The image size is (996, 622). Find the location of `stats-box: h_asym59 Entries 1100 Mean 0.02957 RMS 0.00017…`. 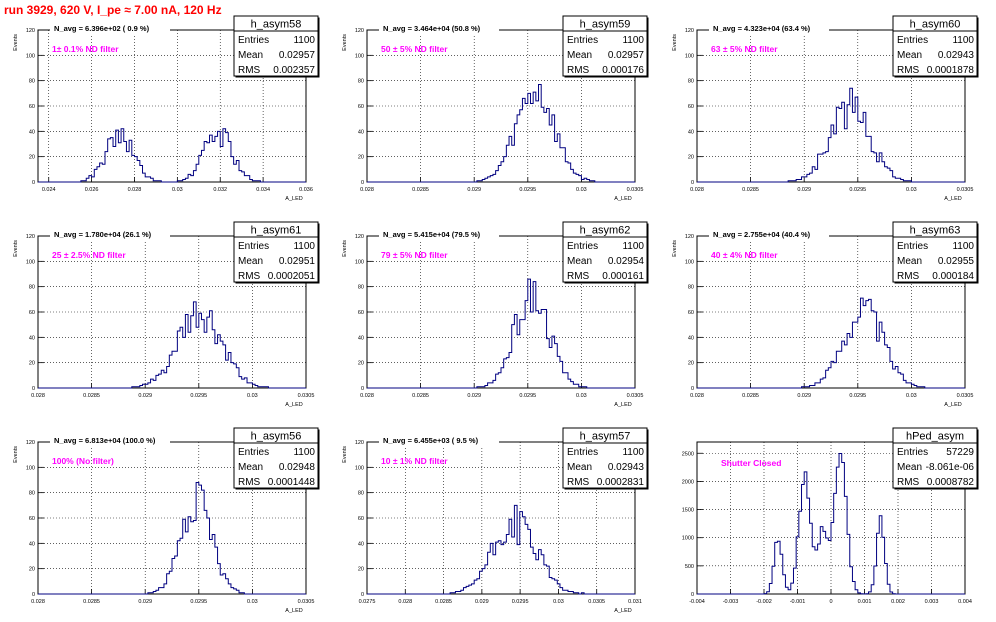

stats-box: h_asym59 Entries 1100 Mean 0.02957 RMS 0.00017… is located at coordinates (605, 46).